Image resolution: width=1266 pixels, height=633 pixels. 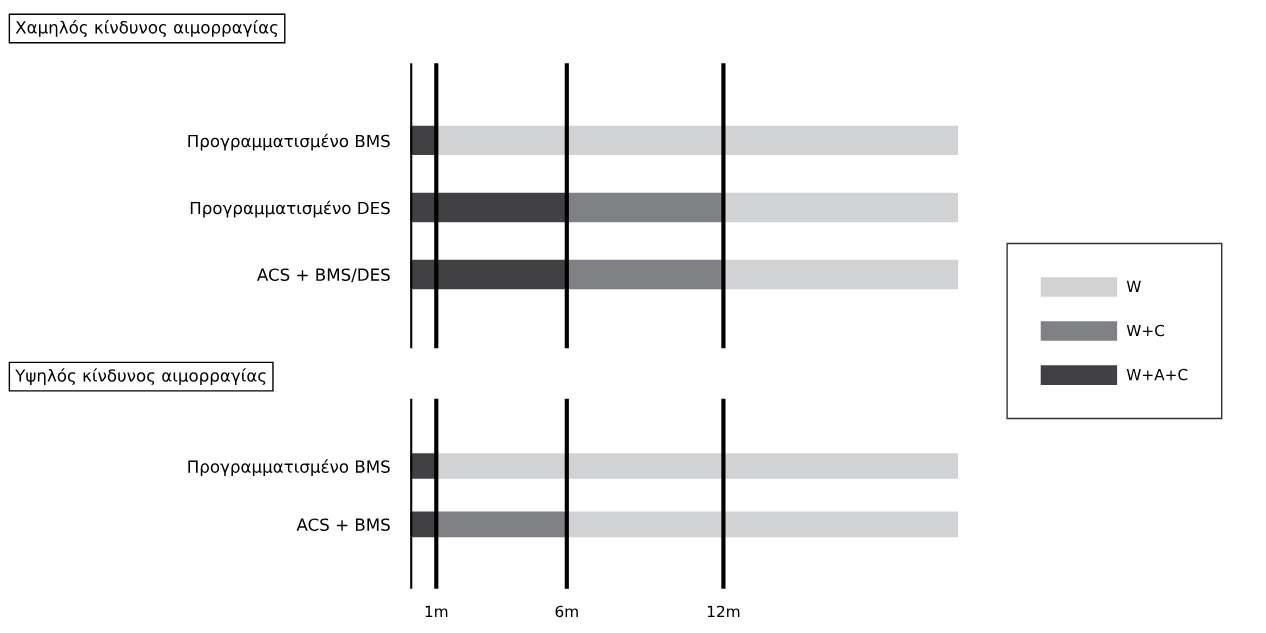 What do you see at coordinates (1157, 374) in the screenshot?
I see `legend-label: W+A+C` at bounding box center [1157, 374].